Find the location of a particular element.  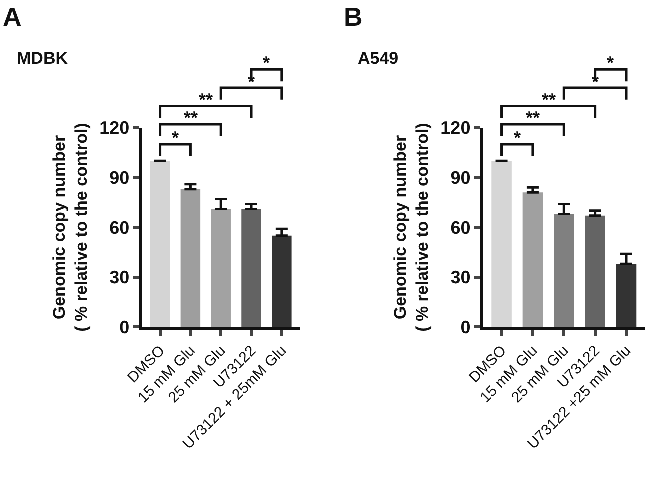

text: B is located at coordinates (353, 17).